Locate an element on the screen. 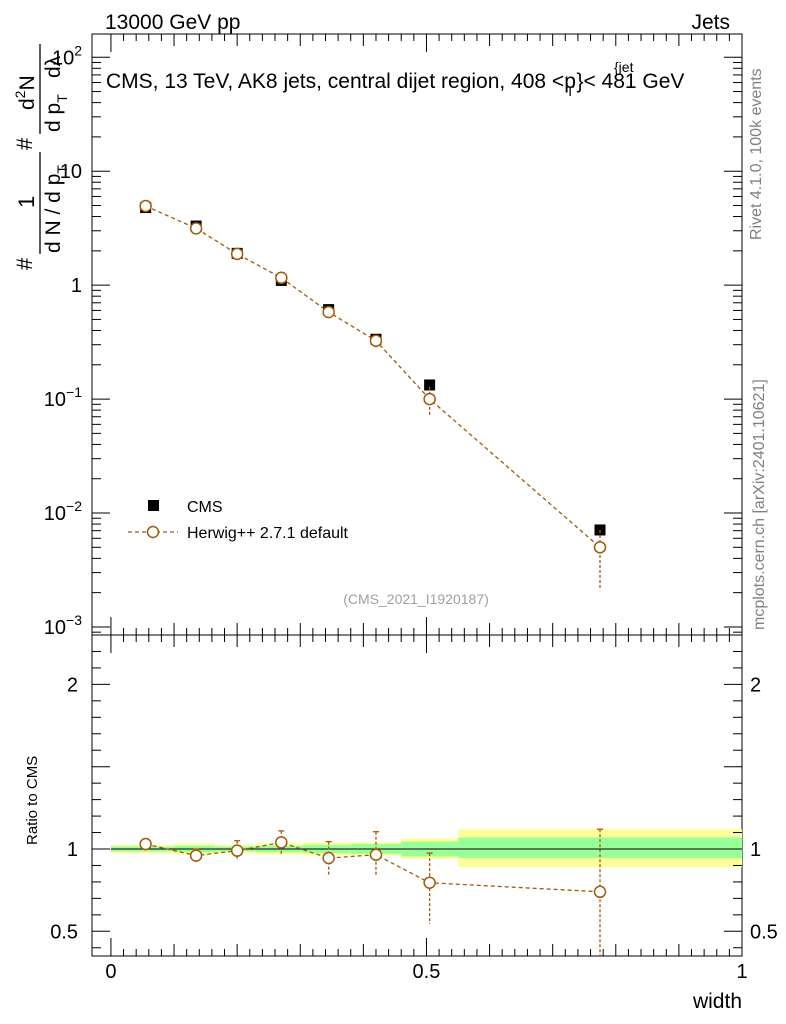  main-title-sub: T is located at coordinates (570, 91).